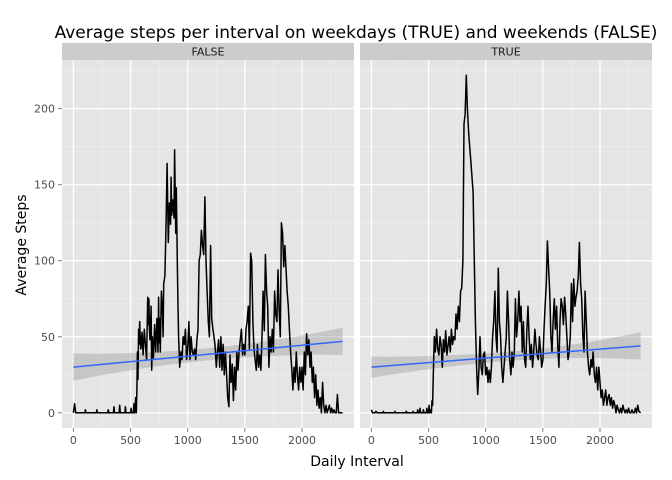  What do you see at coordinates (44, 109) in the screenshot?
I see `y-tick-label: 200` at bounding box center [44, 109].